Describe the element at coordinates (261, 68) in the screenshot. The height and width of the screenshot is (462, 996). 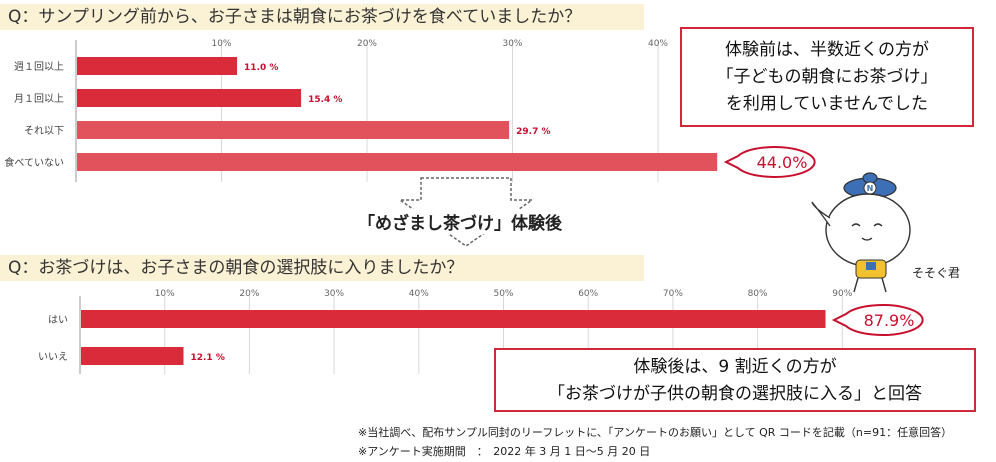
I see `chart1-value-label: 11.0 %` at that location.